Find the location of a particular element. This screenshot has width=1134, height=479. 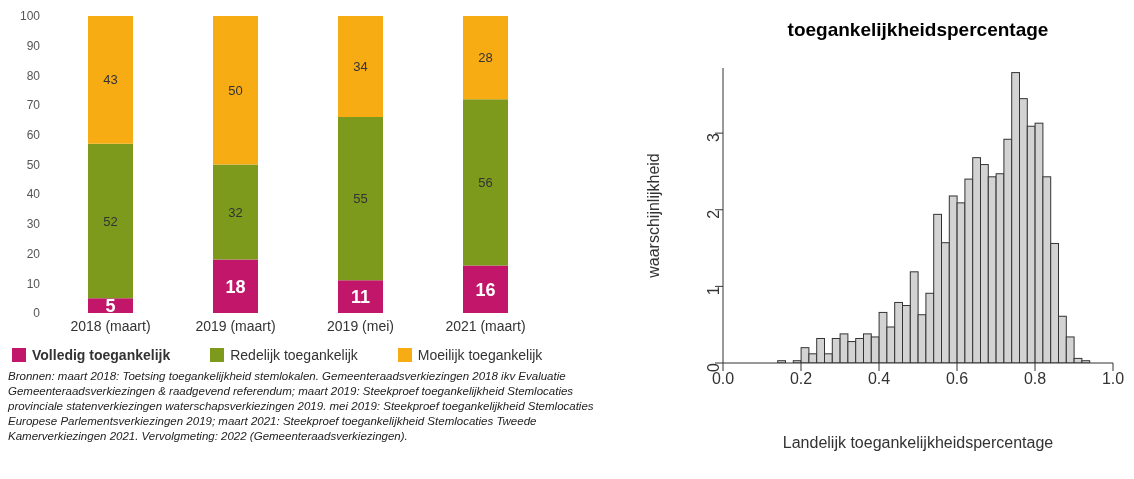

data-label: 34 is located at coordinates (360, 67).